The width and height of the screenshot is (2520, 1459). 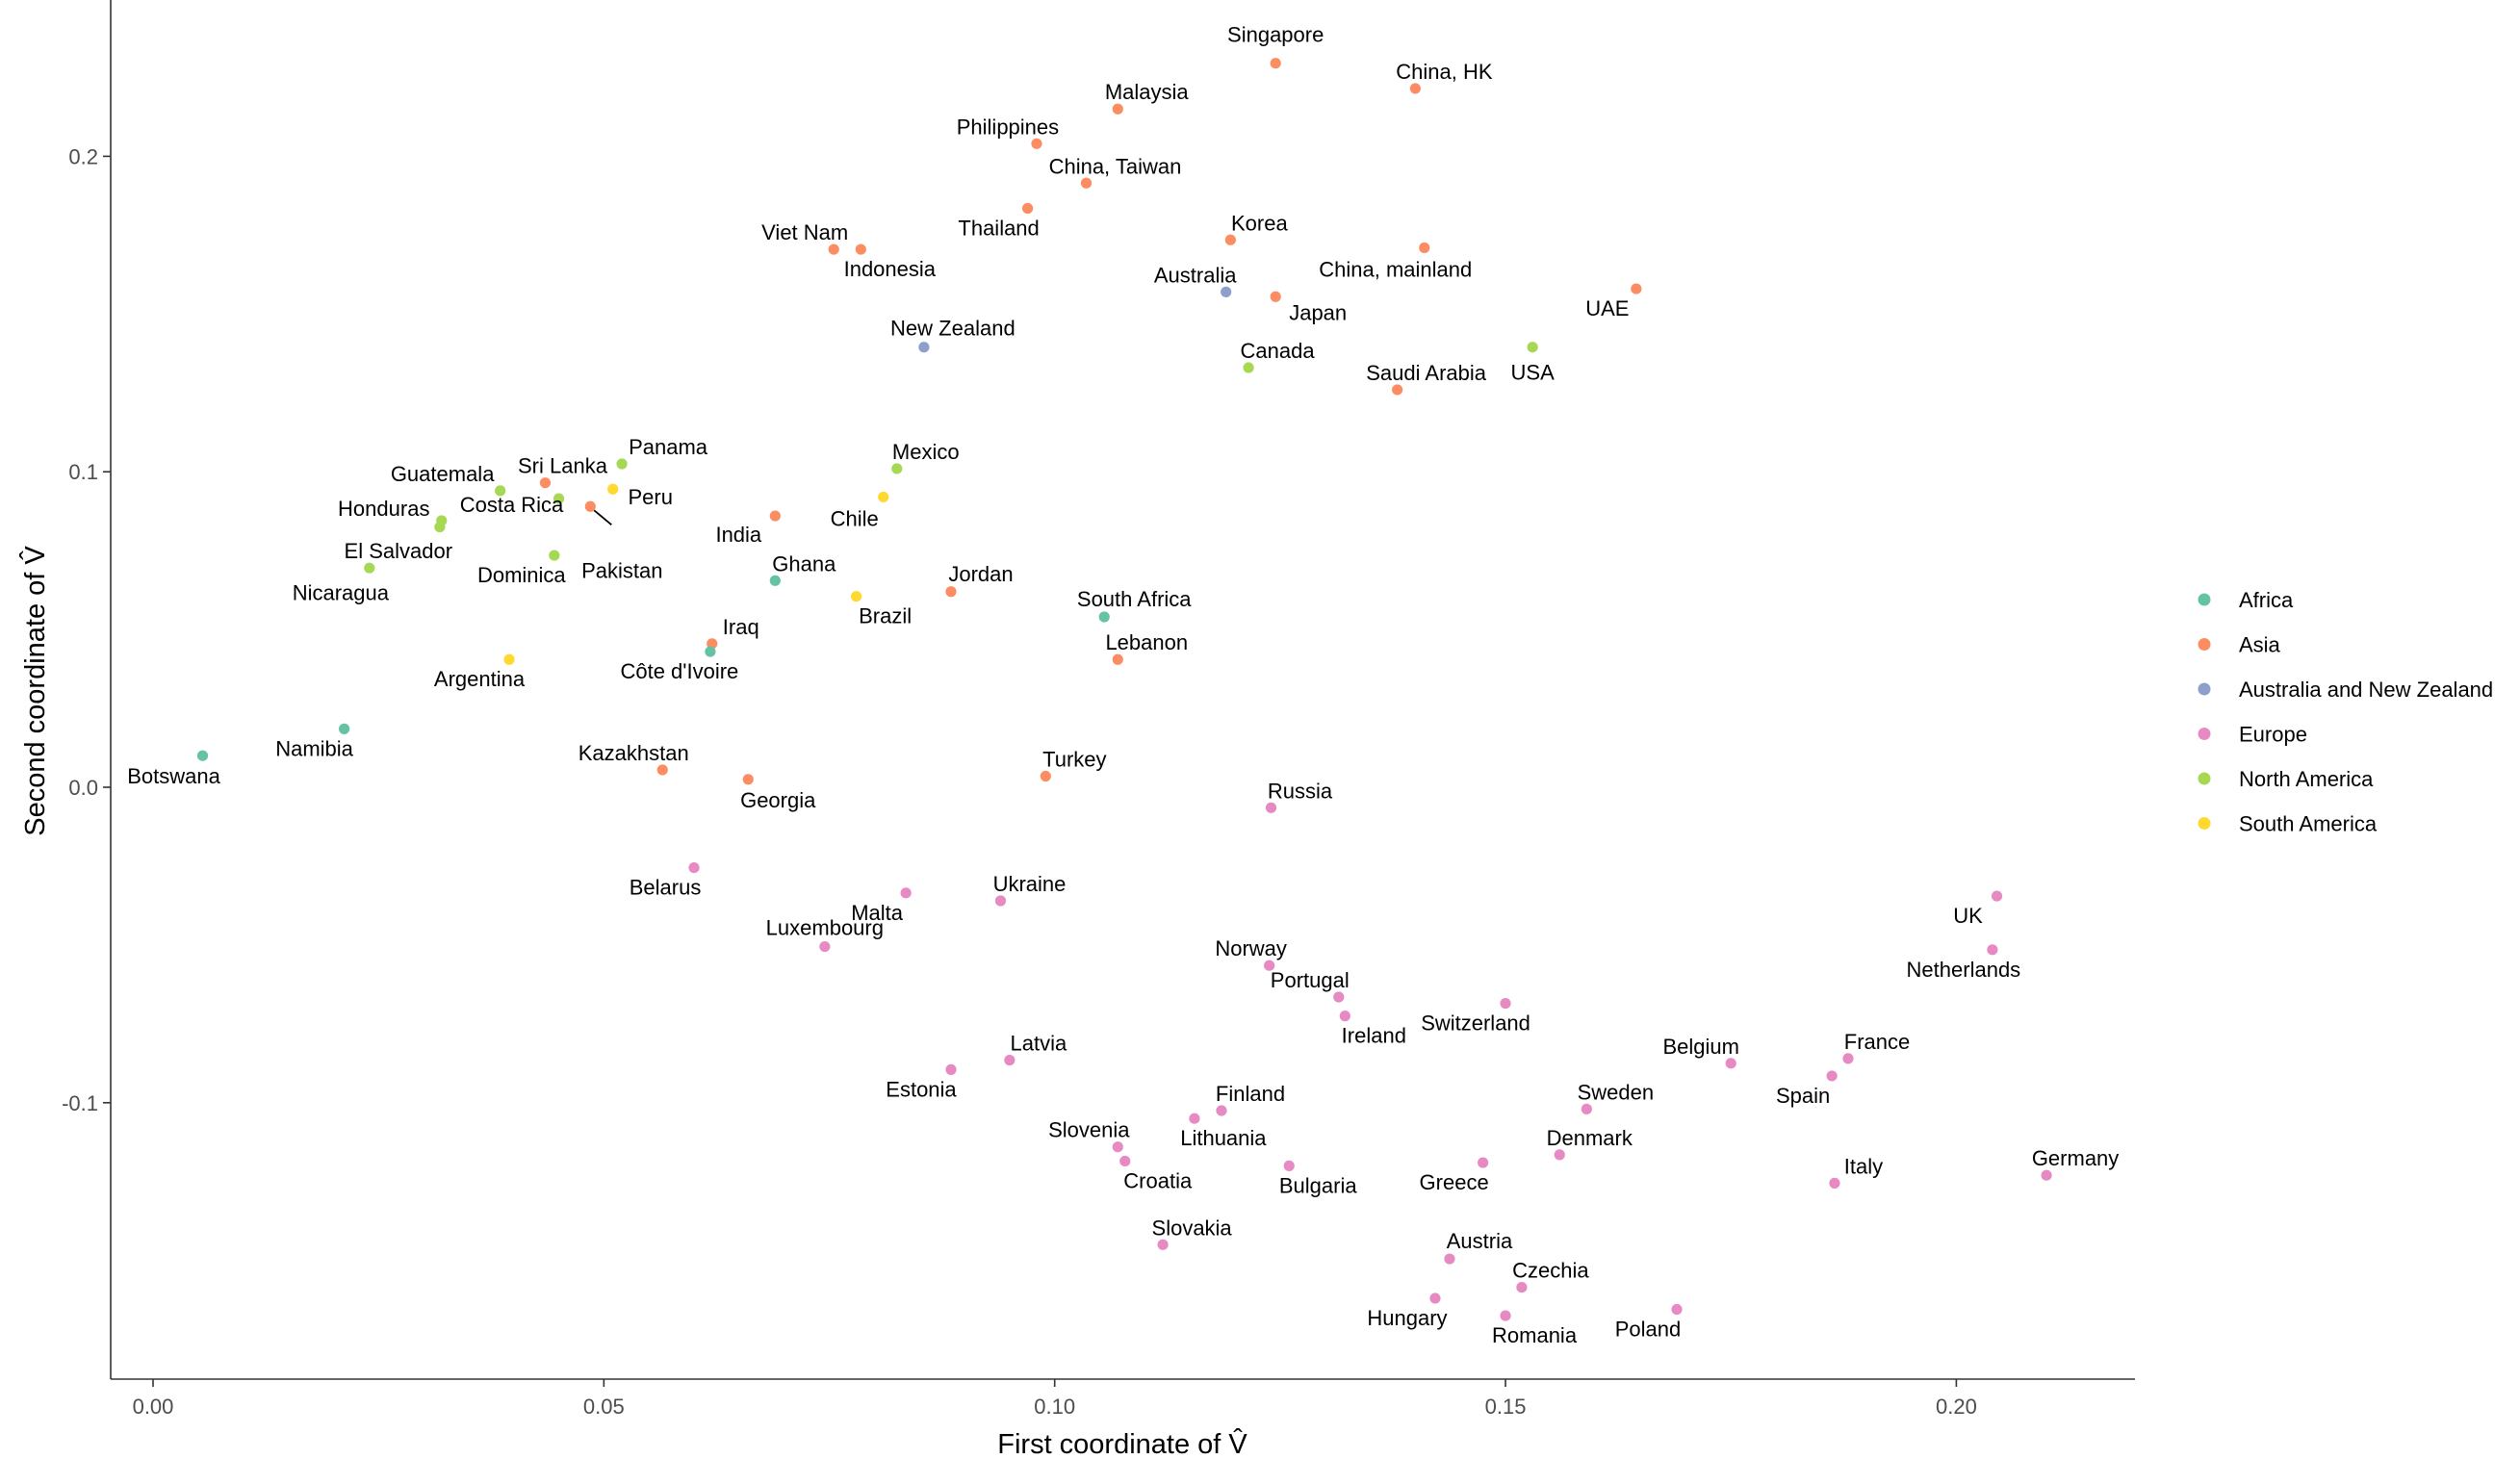 I want to click on point-chile, so click(x=884, y=497).